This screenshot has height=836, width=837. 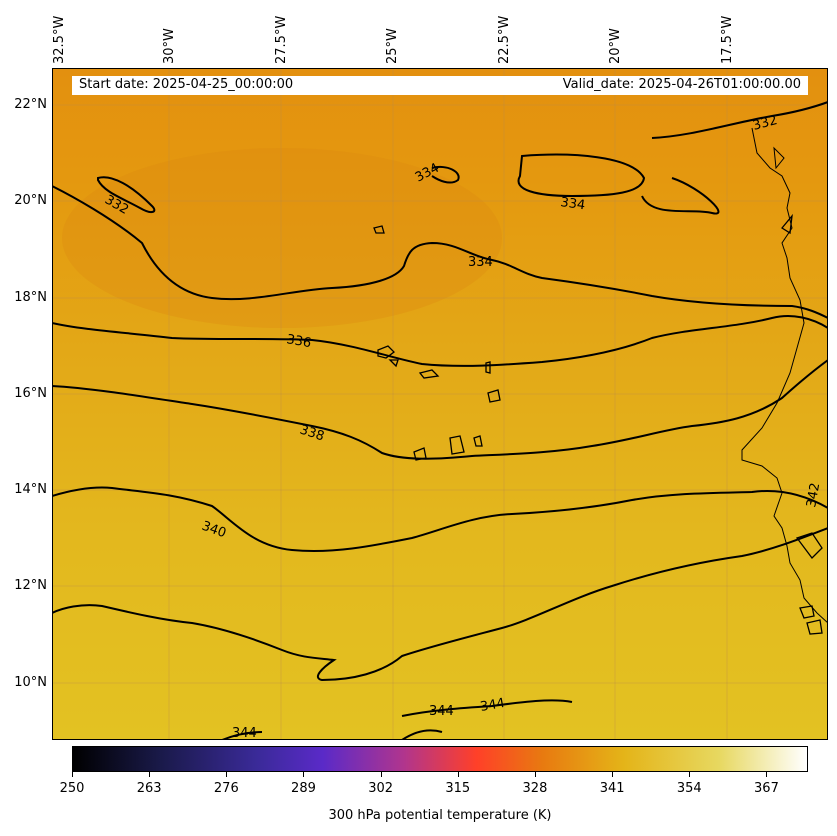 What do you see at coordinates (572, 204) in the screenshot?
I see `contour-label-334-b: 334` at bounding box center [572, 204].